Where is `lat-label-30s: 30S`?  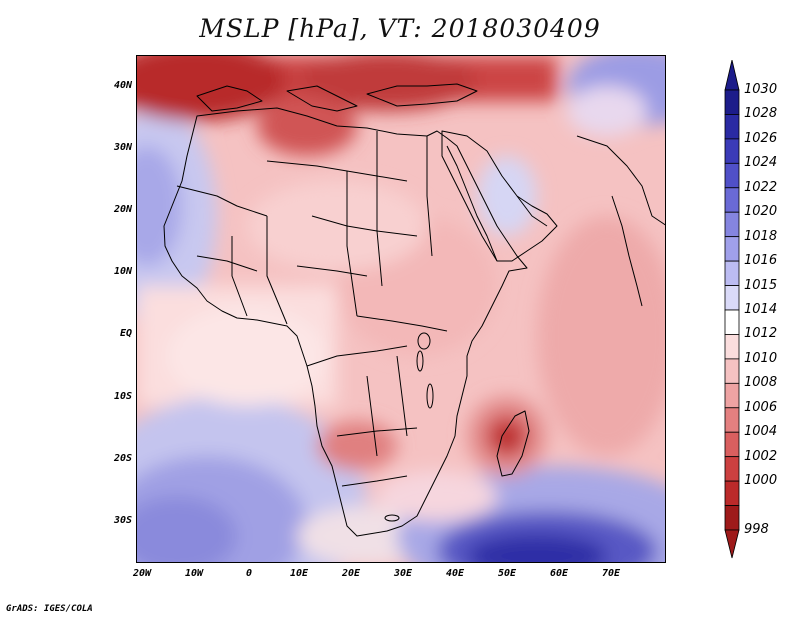
lat-label-30s: 30S is located at coordinates (122, 520).